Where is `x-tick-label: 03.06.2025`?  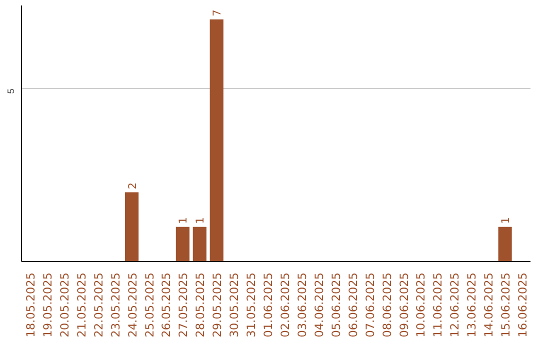
x-tick-label: 03.06.2025 is located at coordinates (301, 305).